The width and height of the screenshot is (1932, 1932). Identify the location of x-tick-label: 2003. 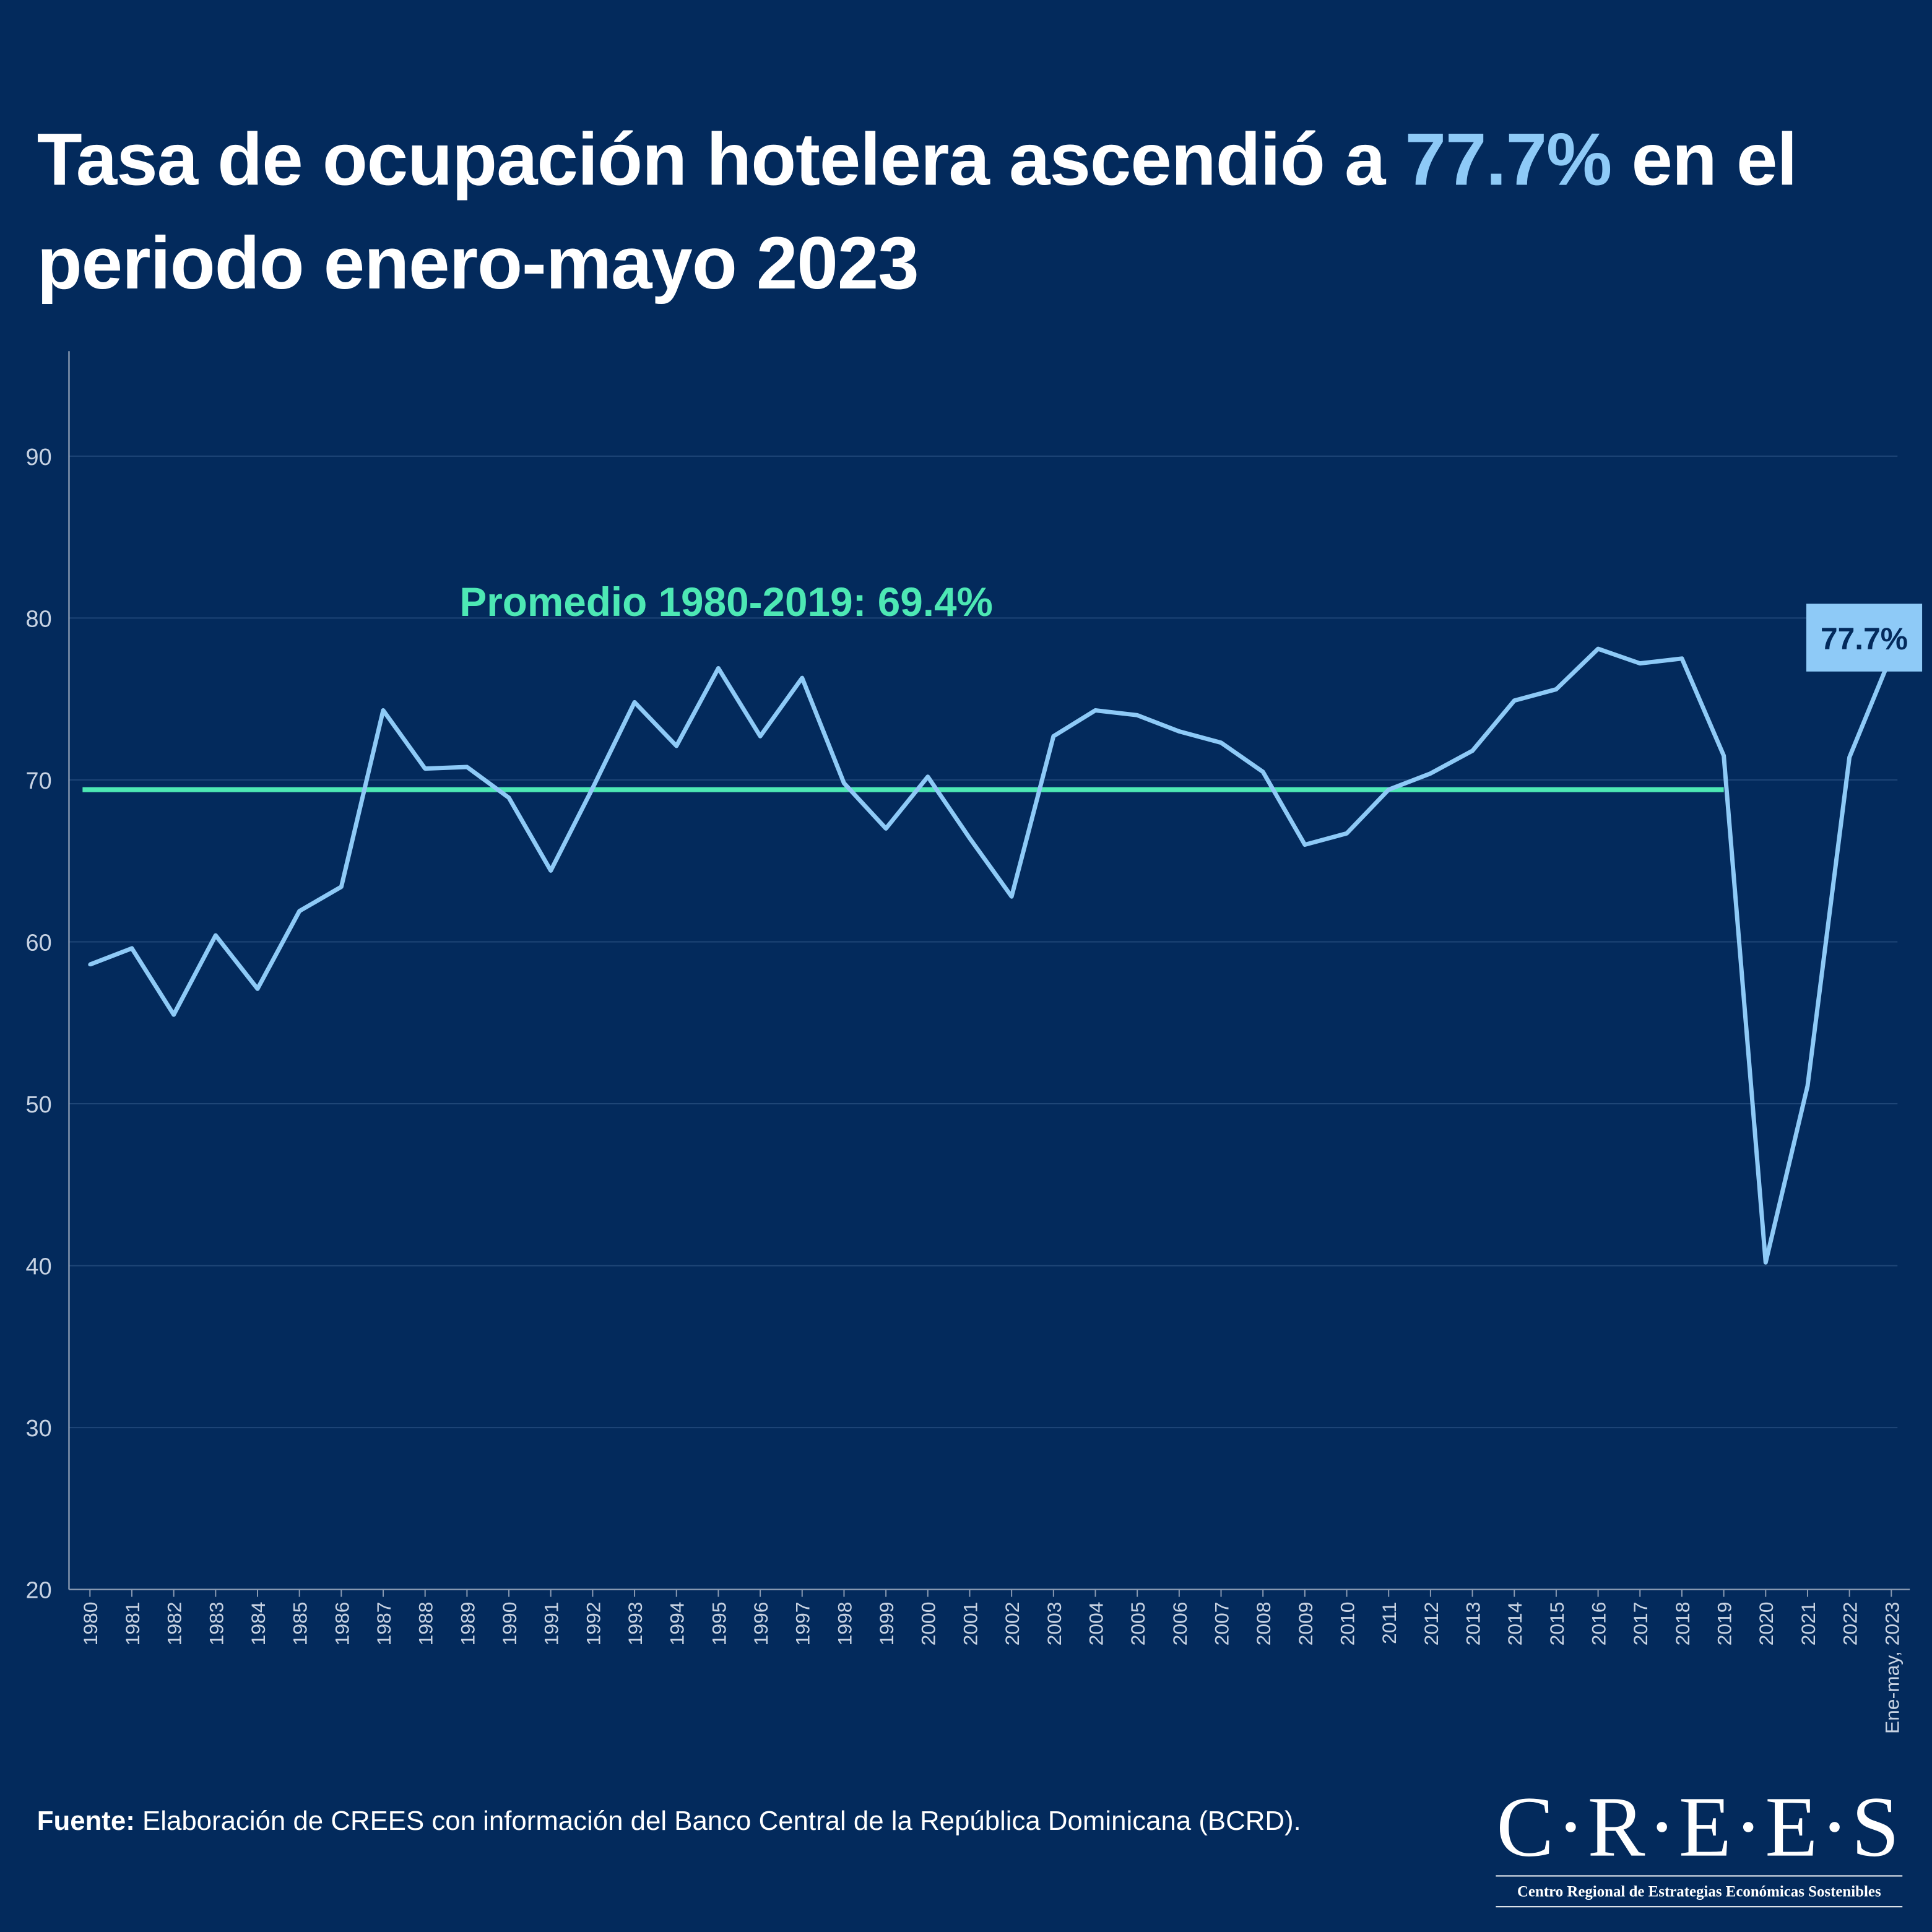
(1054, 1624).